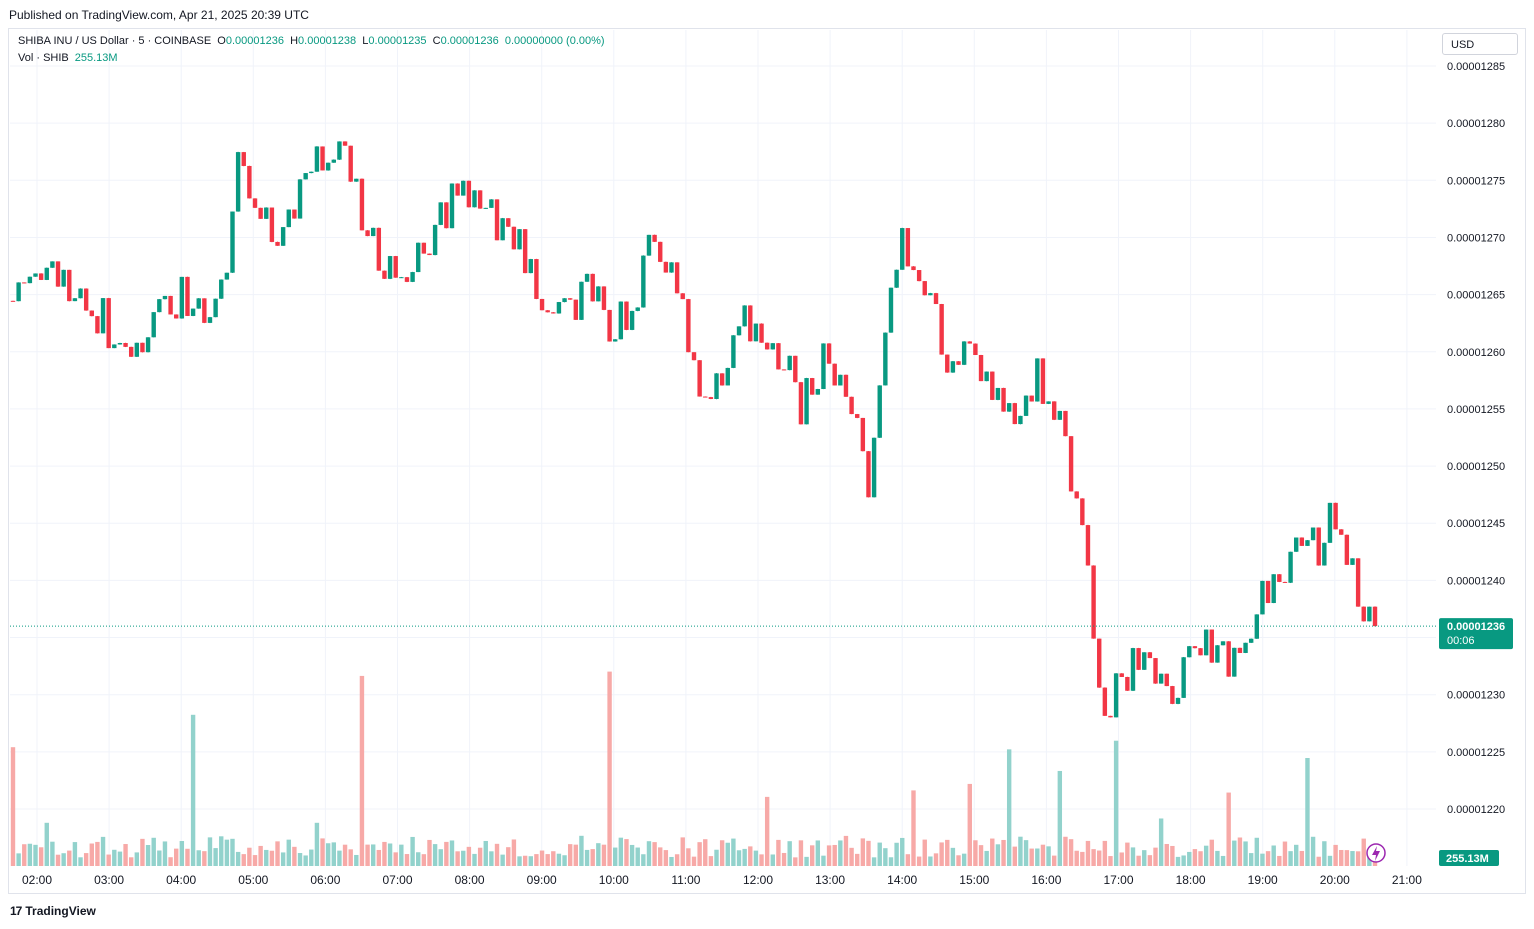 The height and width of the screenshot is (929, 1534). Describe the element at coordinates (53, 911) in the screenshot. I see `tradingview-logo: 17 TradingView` at that location.